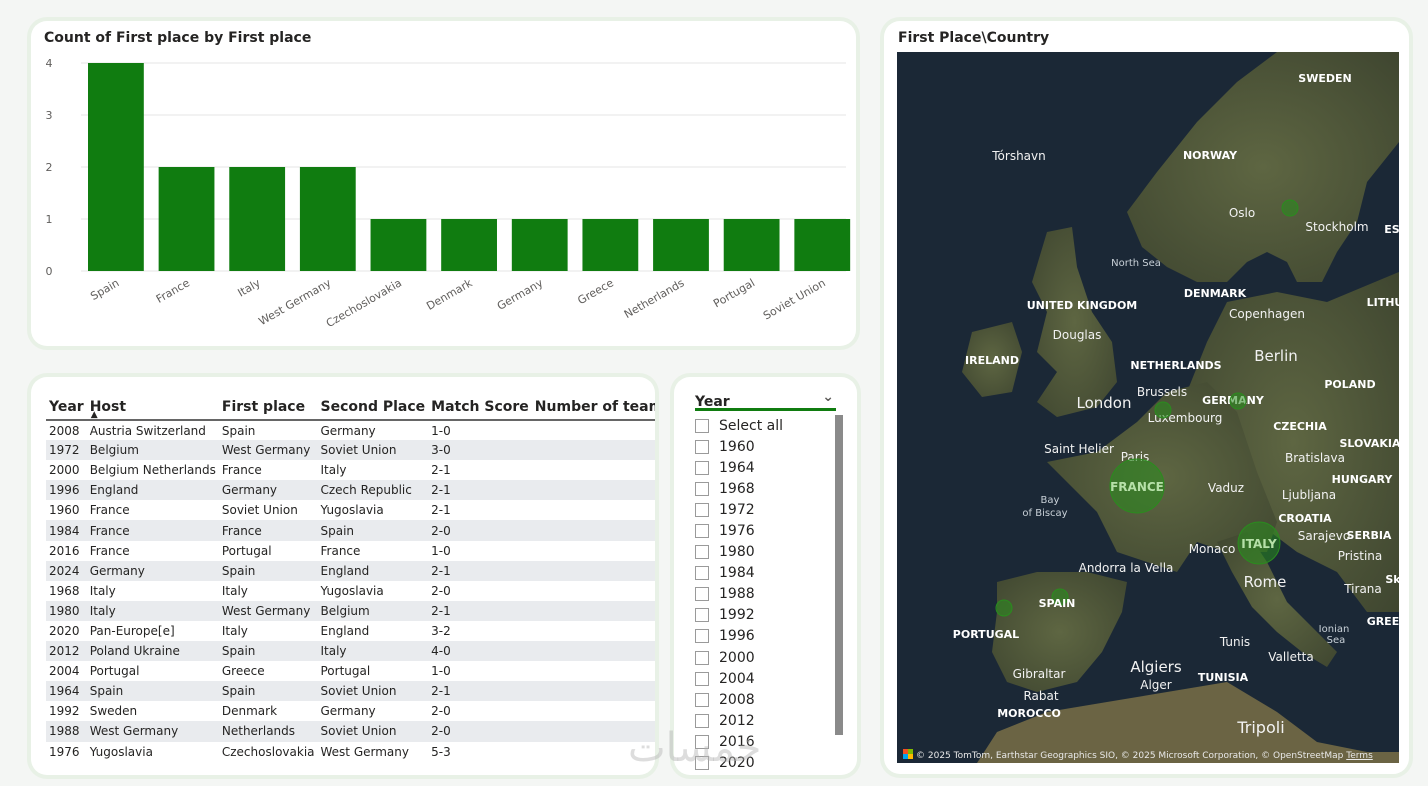  Describe the element at coordinates (765, 615) in the screenshot. I see `slicer-item-1992: 1992` at that location.